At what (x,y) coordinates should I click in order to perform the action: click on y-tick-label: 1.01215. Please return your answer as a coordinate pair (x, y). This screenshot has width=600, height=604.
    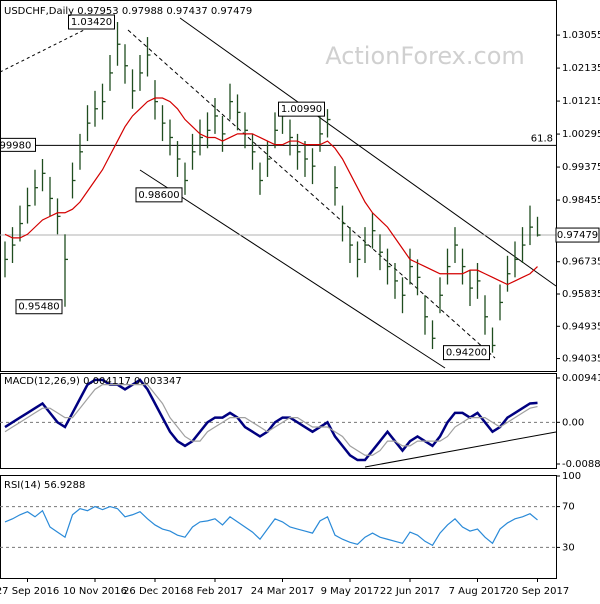
    Looking at the image, I should click on (581, 101).